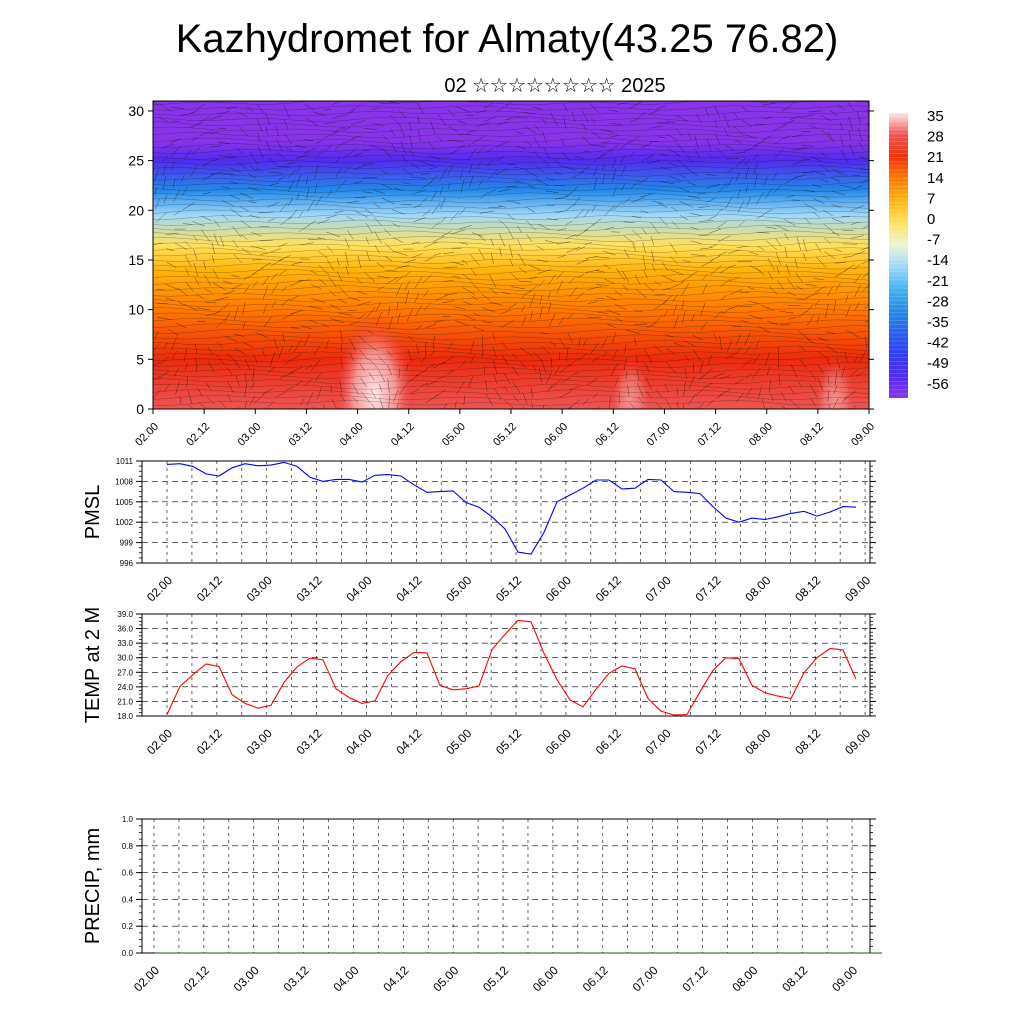  What do you see at coordinates (125, 629) in the screenshot?
I see `y-tick-label: 36.0` at bounding box center [125, 629].